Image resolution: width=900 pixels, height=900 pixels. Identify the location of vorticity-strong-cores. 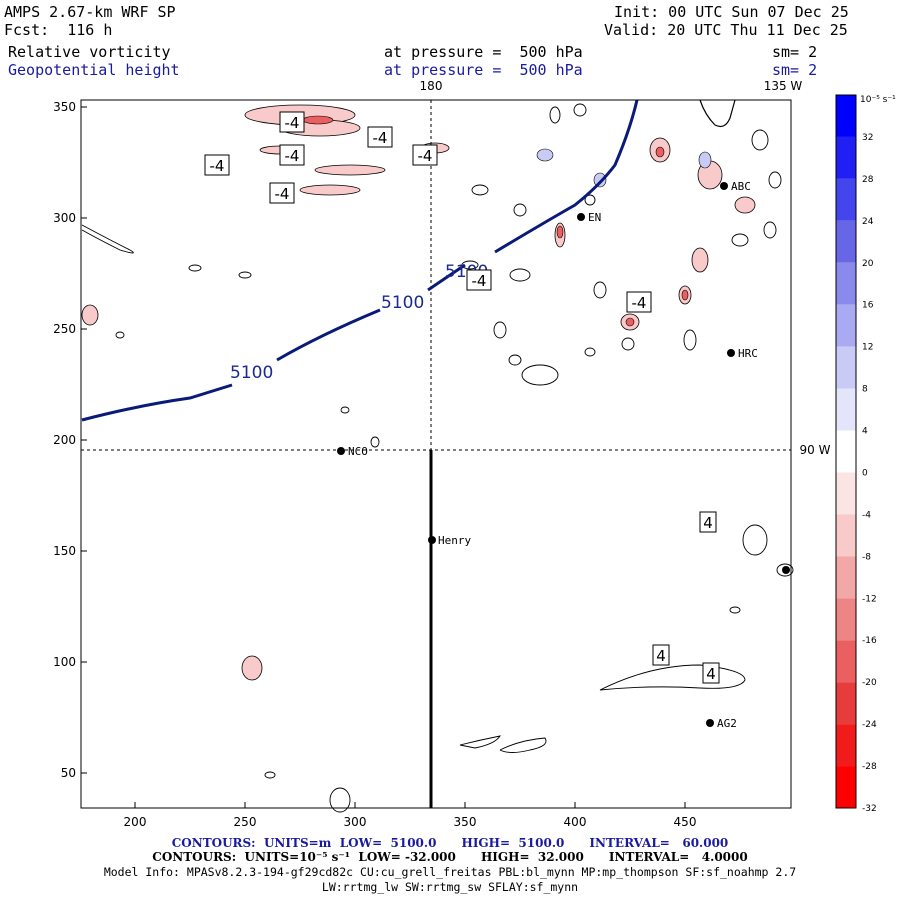
(495, 221).